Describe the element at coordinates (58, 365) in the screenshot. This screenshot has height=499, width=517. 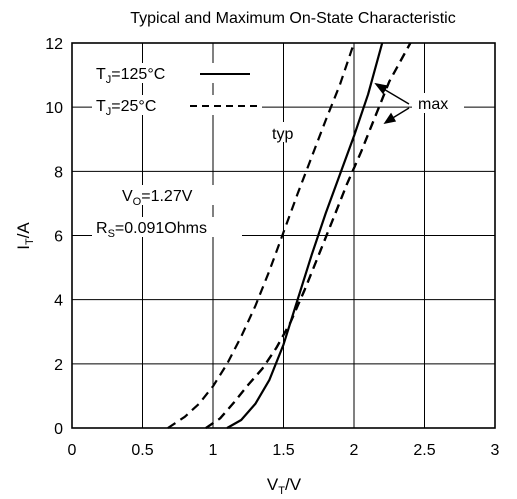
I see `y-tick-label: 2` at that location.